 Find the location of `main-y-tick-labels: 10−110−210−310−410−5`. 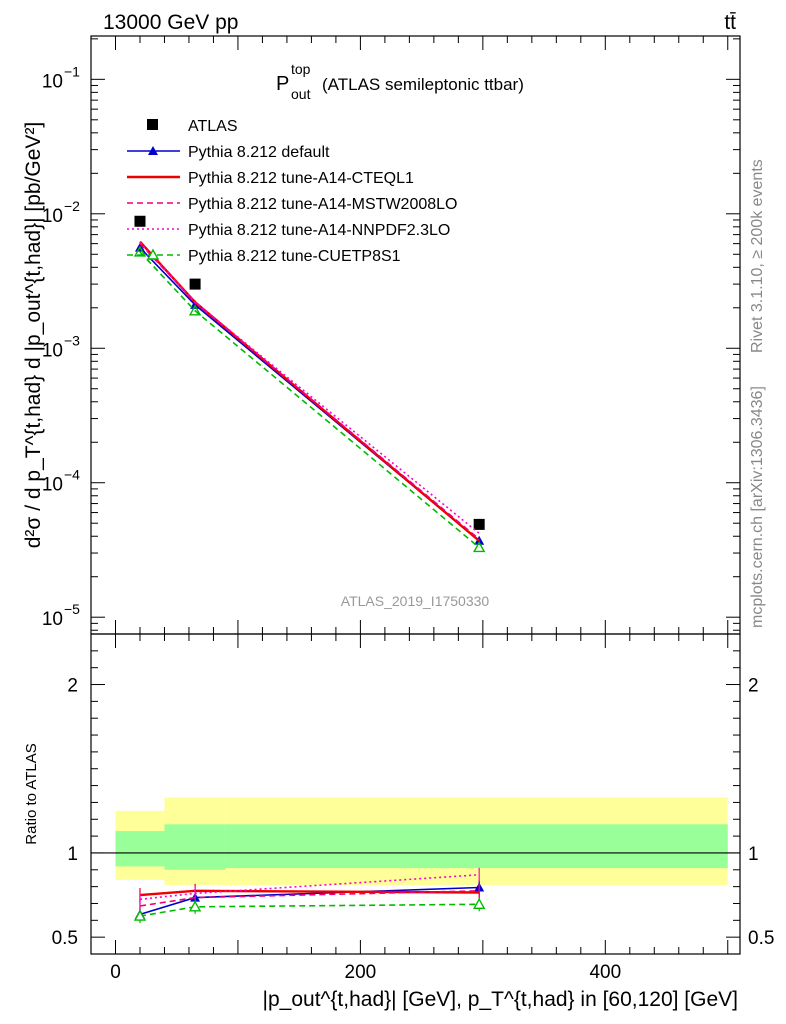

main-y-tick-labels: 10−110−210−310−410−5 is located at coordinates (61, 346).